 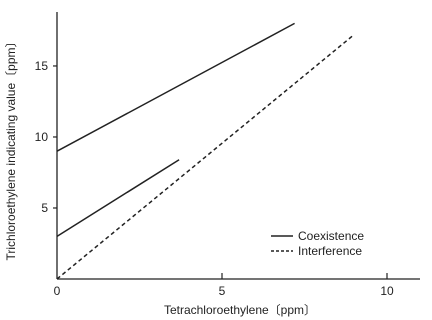 What do you see at coordinates (222, 291) in the screenshot?
I see `x-tick-label: 5` at bounding box center [222, 291].